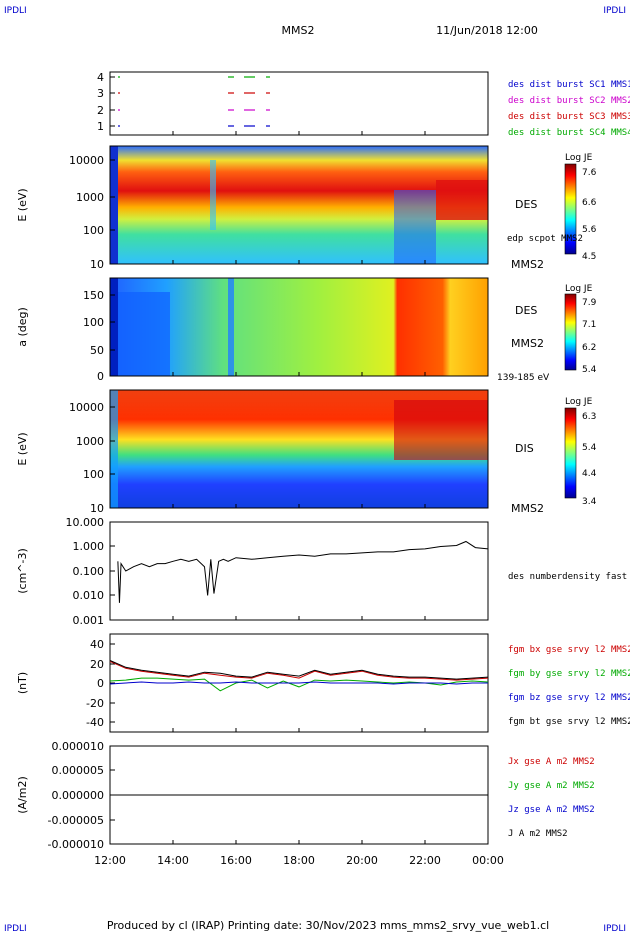 This screenshot has height=934, width=630. I want to click on colorbar-tick: 3.4, so click(589, 502).